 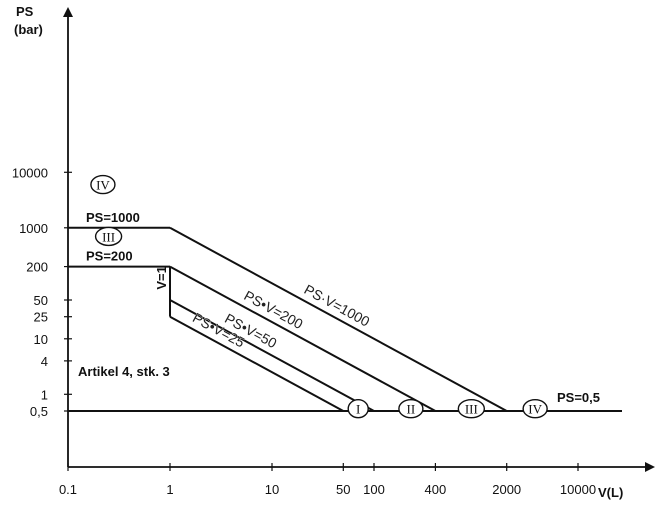 I want to click on y-axis-title-line1: PS, so click(x=25, y=11).